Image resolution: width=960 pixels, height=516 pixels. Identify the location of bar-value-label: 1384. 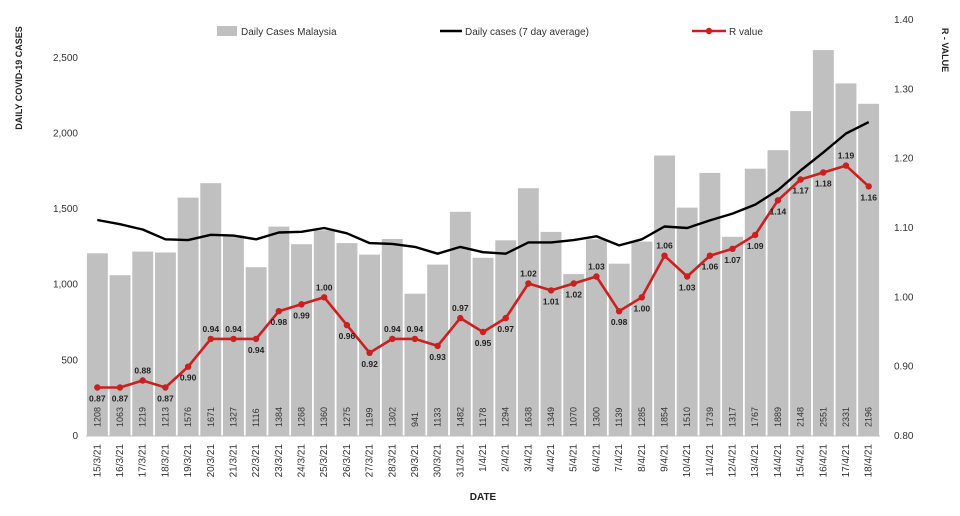
(279, 417).